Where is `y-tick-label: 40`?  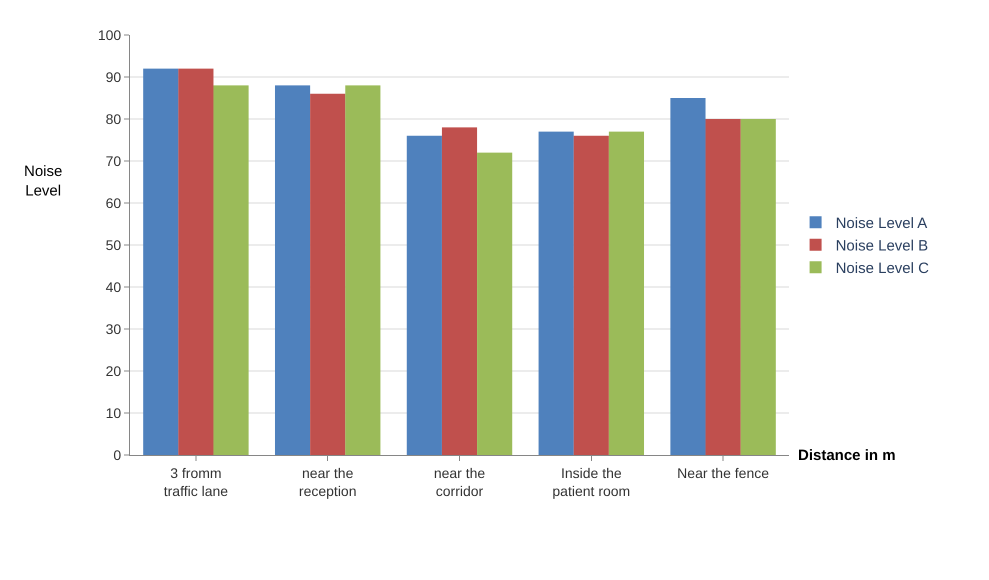
y-tick-label: 40 is located at coordinates (114, 286).